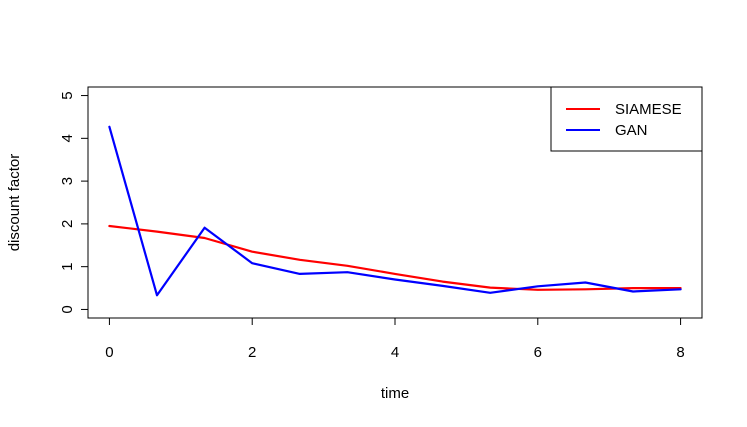 The image size is (747, 427). What do you see at coordinates (648, 109) in the screenshot?
I see `legend-label-siamese: SIAMESE` at bounding box center [648, 109].